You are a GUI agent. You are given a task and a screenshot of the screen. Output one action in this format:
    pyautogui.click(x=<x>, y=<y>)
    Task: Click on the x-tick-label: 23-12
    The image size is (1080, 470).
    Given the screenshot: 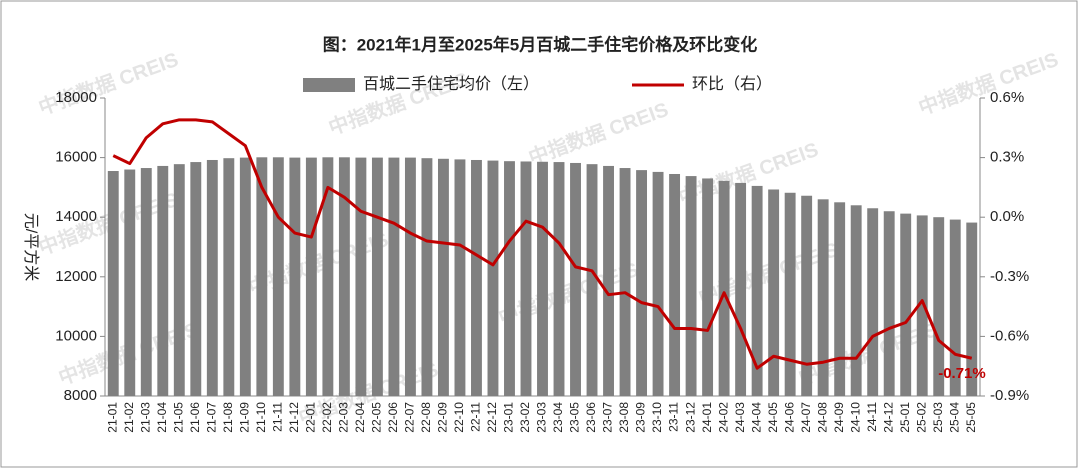 What is the action you would take?
    pyautogui.click(x=690, y=417)
    